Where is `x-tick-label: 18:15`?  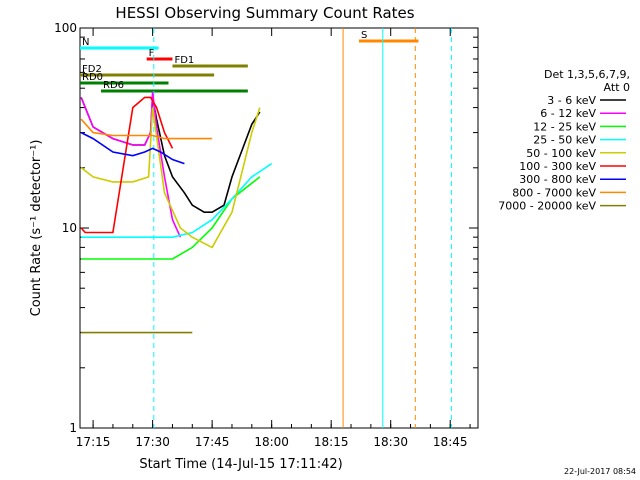
x-tick-label: 18:15 is located at coordinates (331, 442).